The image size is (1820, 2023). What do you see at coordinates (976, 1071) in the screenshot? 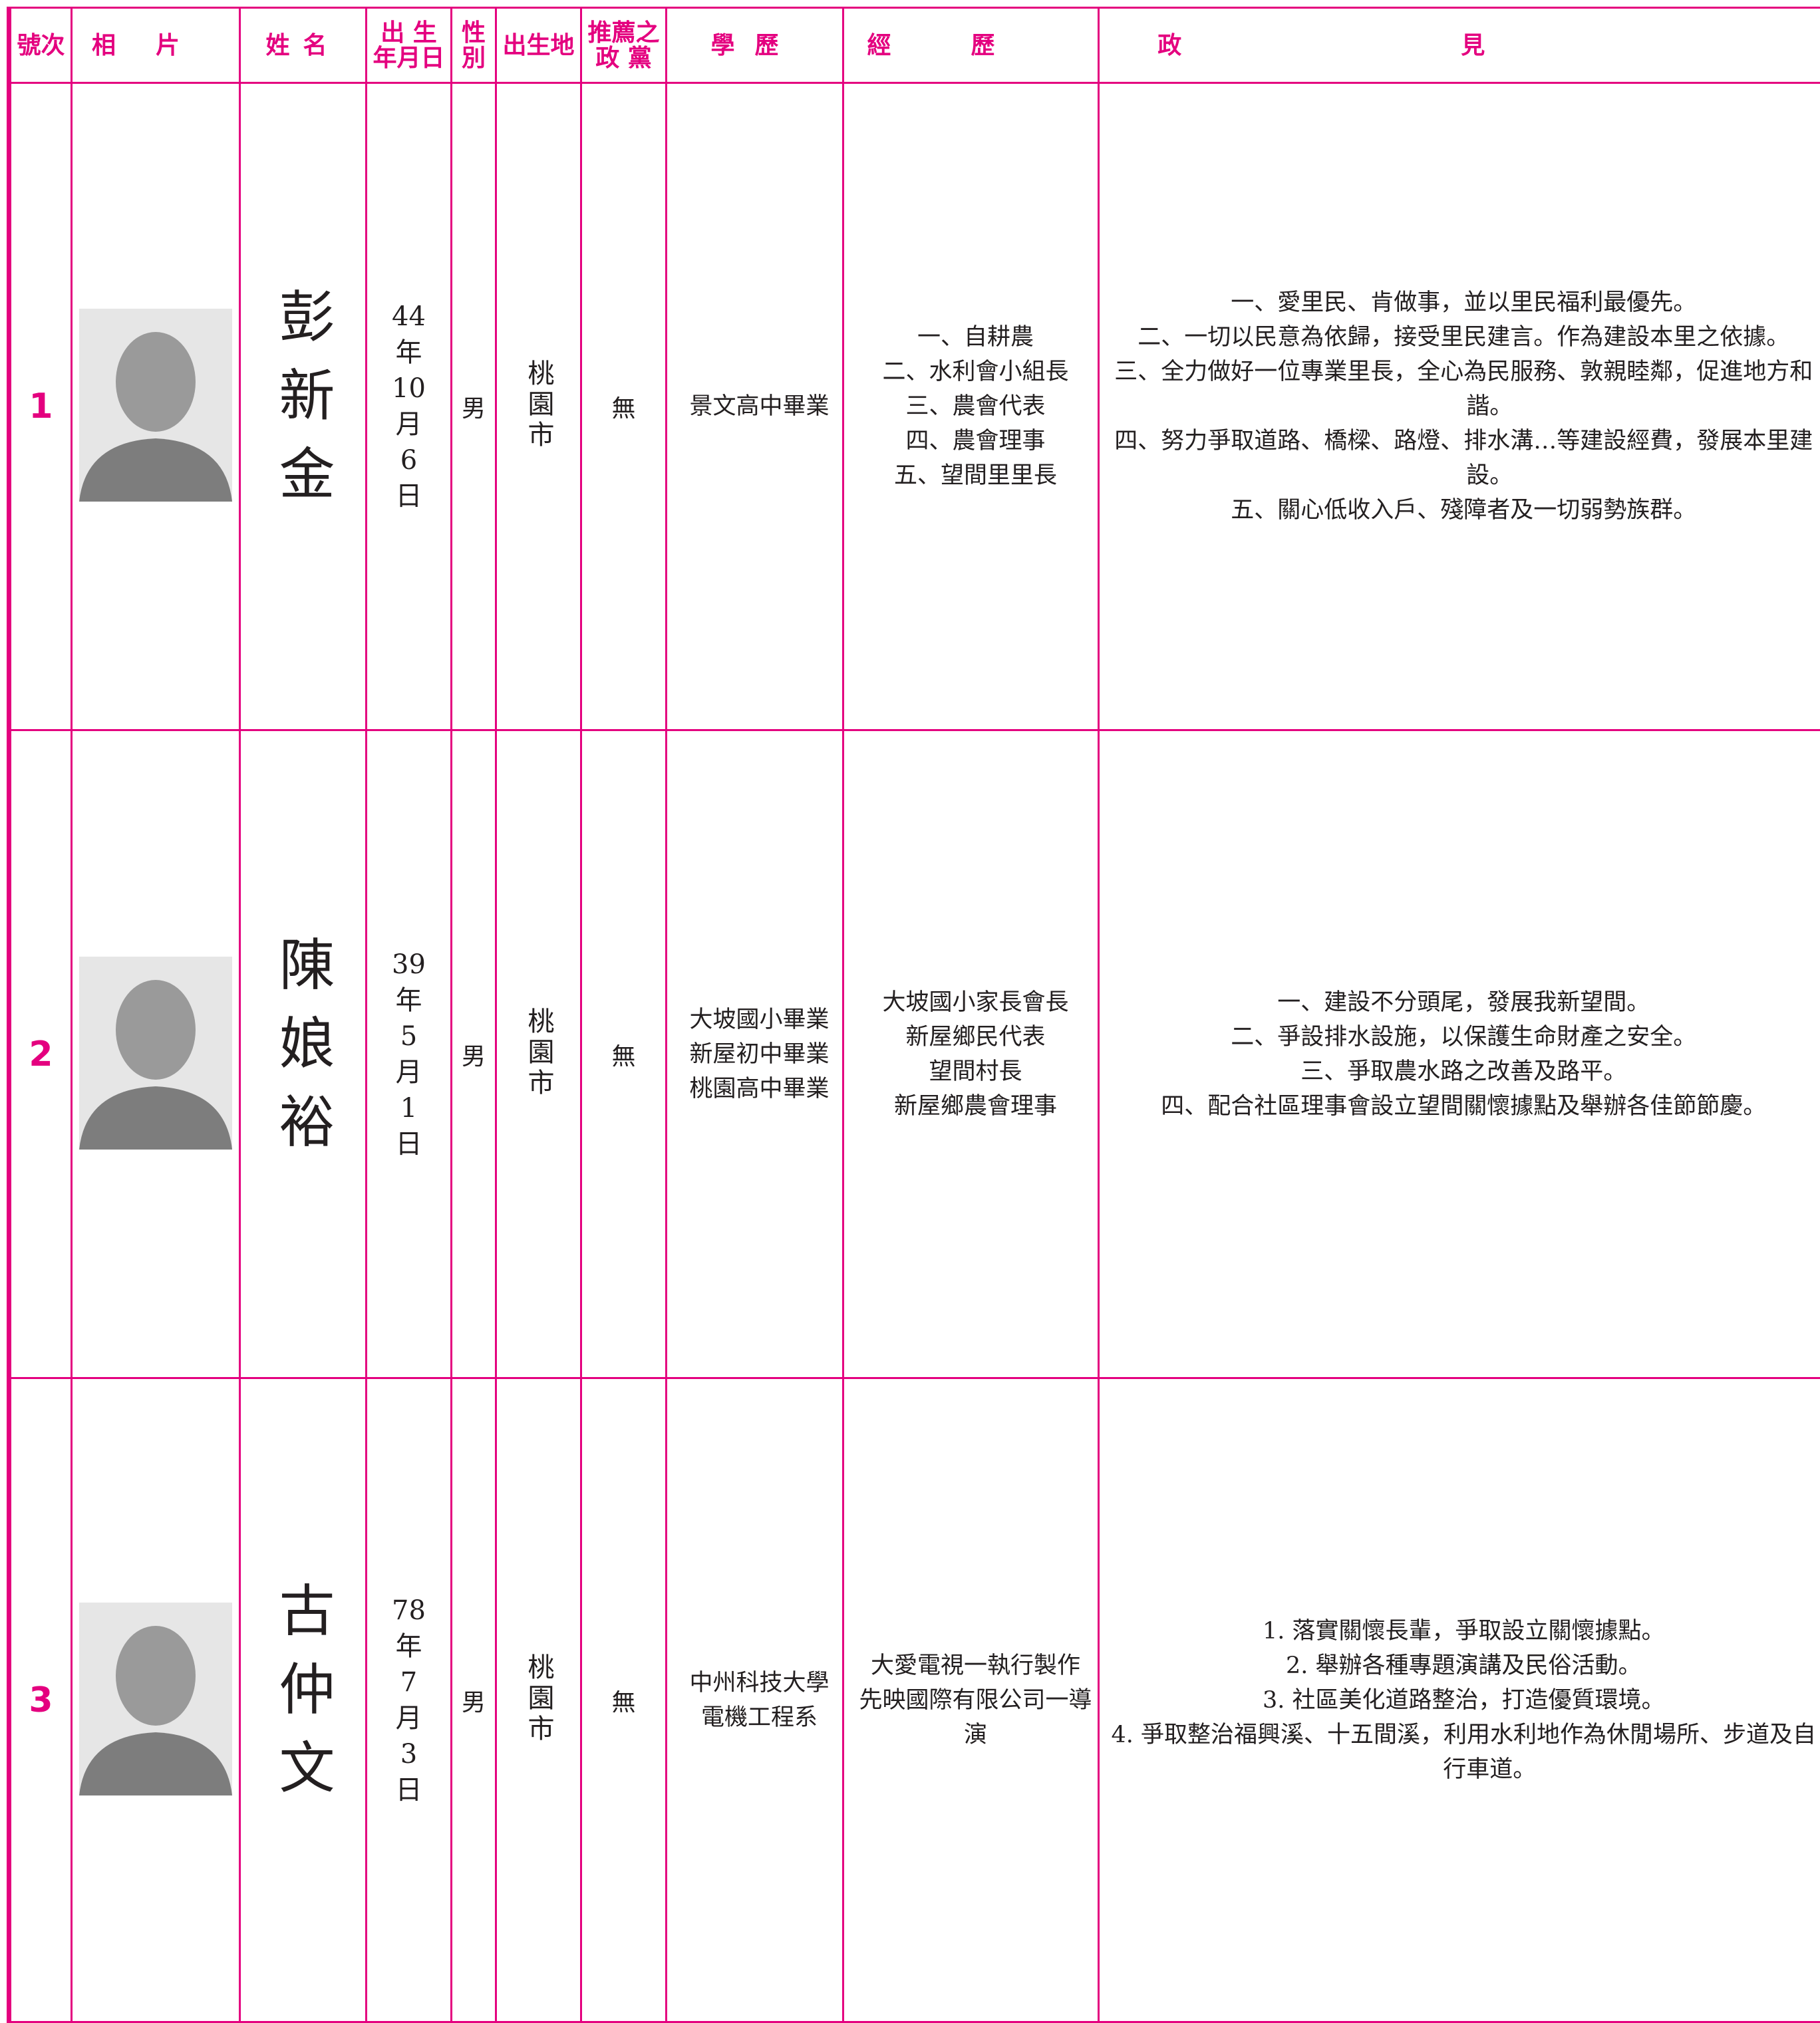
I see `experience-line: 望間村長` at bounding box center [976, 1071].